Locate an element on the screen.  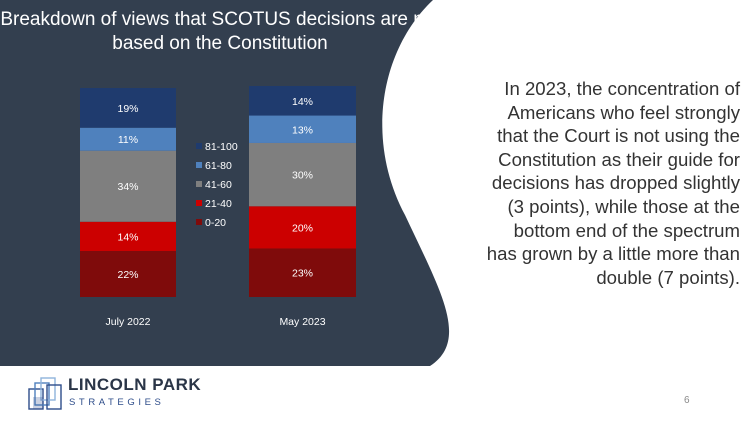
bar-segment-0-20-july-2022 is located at coordinates (128, 274).